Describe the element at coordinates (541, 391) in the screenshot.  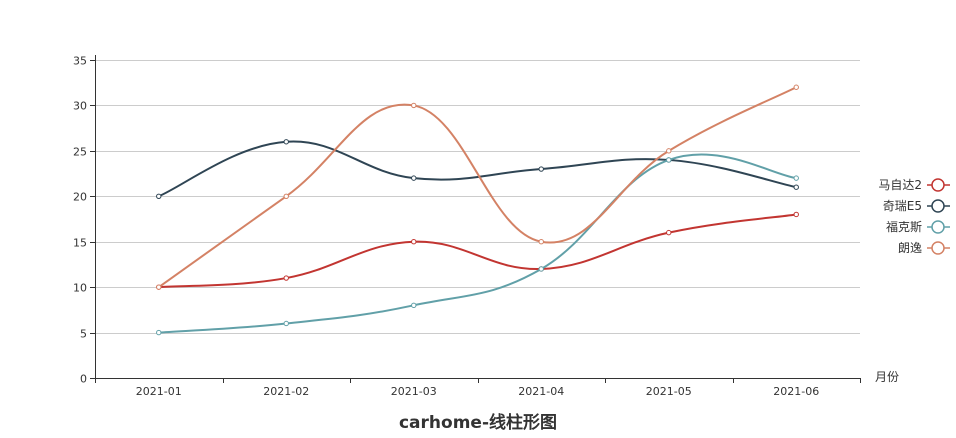
I see `x-tick-label: 2021-04` at that location.